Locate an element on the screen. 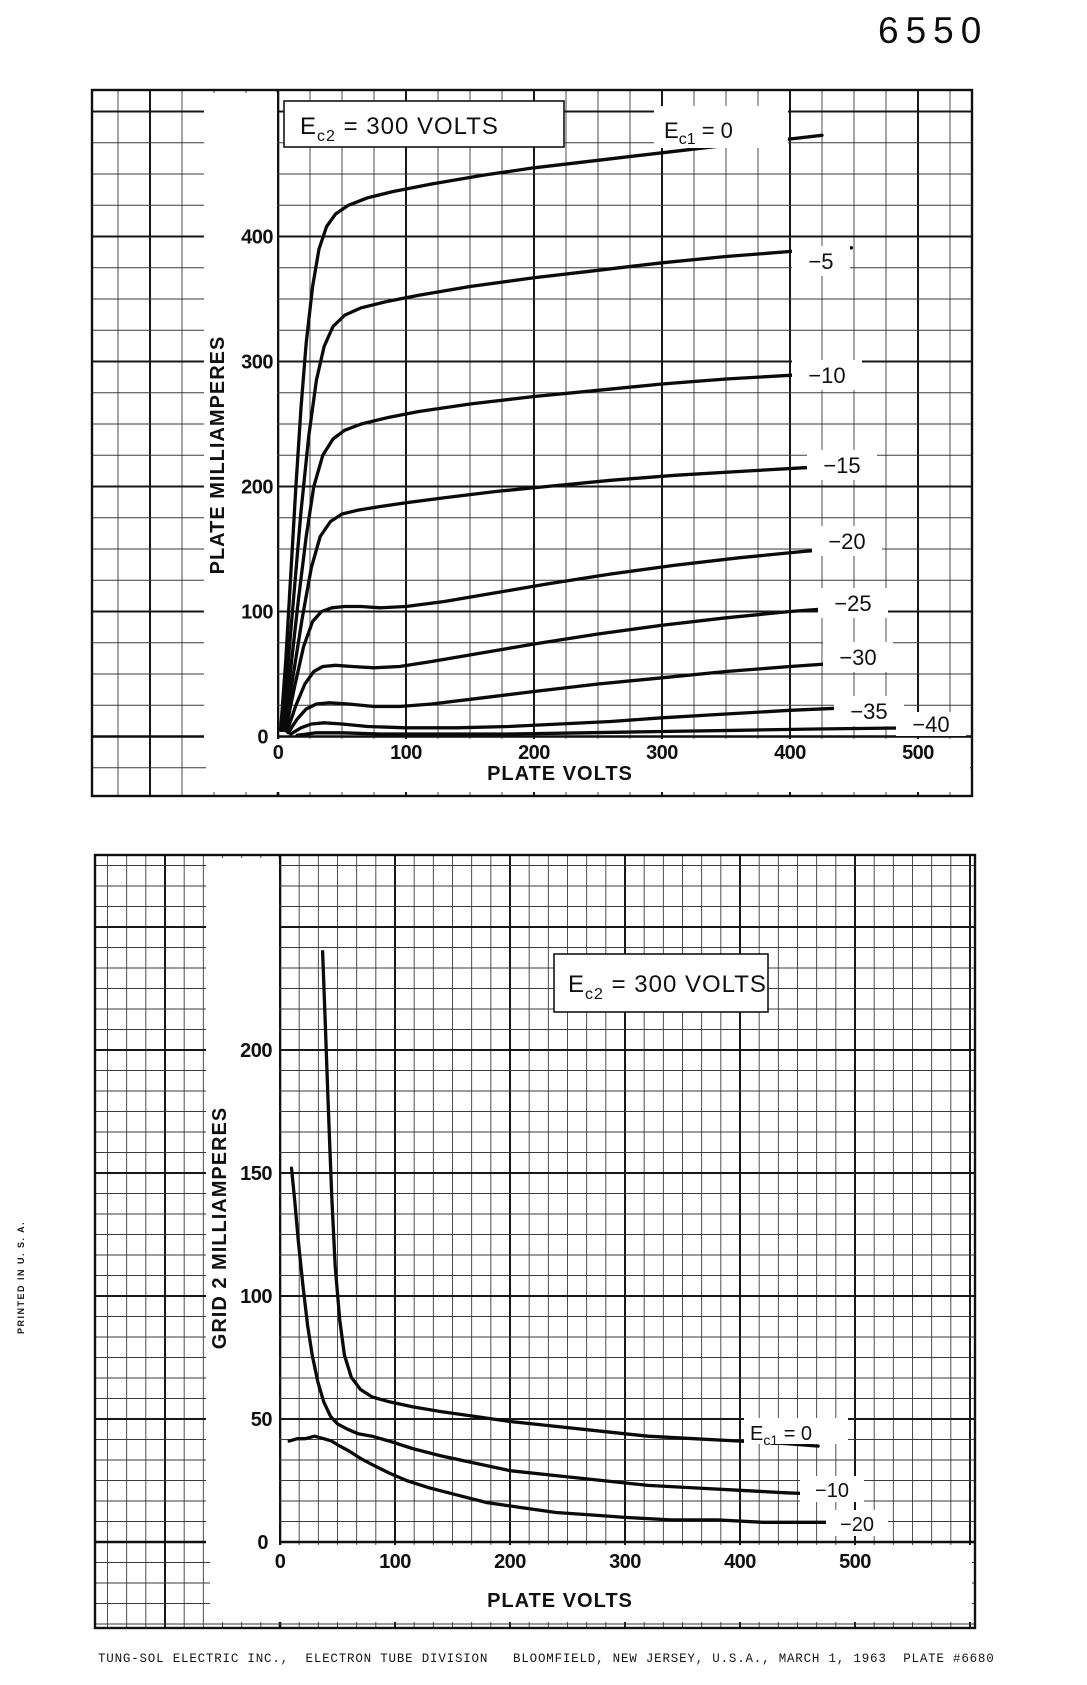 Image resolution: width=1087 pixels, height=1685 pixels. grid2-y-axis-title: GRID 2 MILLIAMPERES is located at coordinates (220, 1228).